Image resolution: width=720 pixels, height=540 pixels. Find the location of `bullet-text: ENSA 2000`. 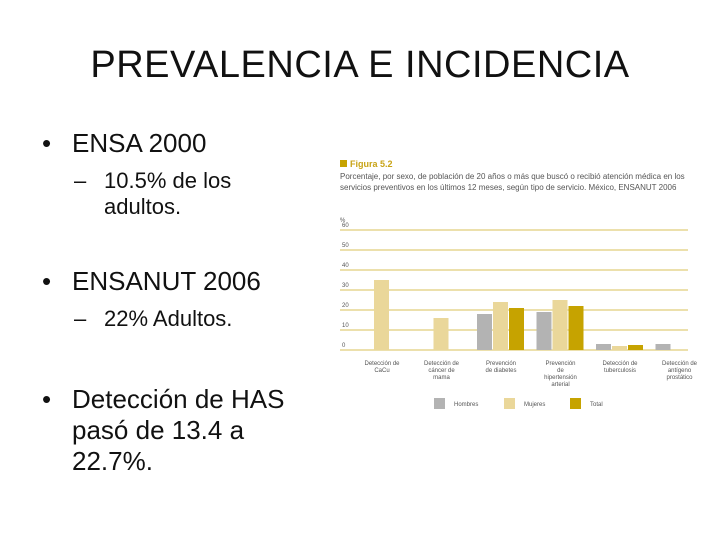

bullet-text: ENSA 2000 is located at coordinates (139, 143).